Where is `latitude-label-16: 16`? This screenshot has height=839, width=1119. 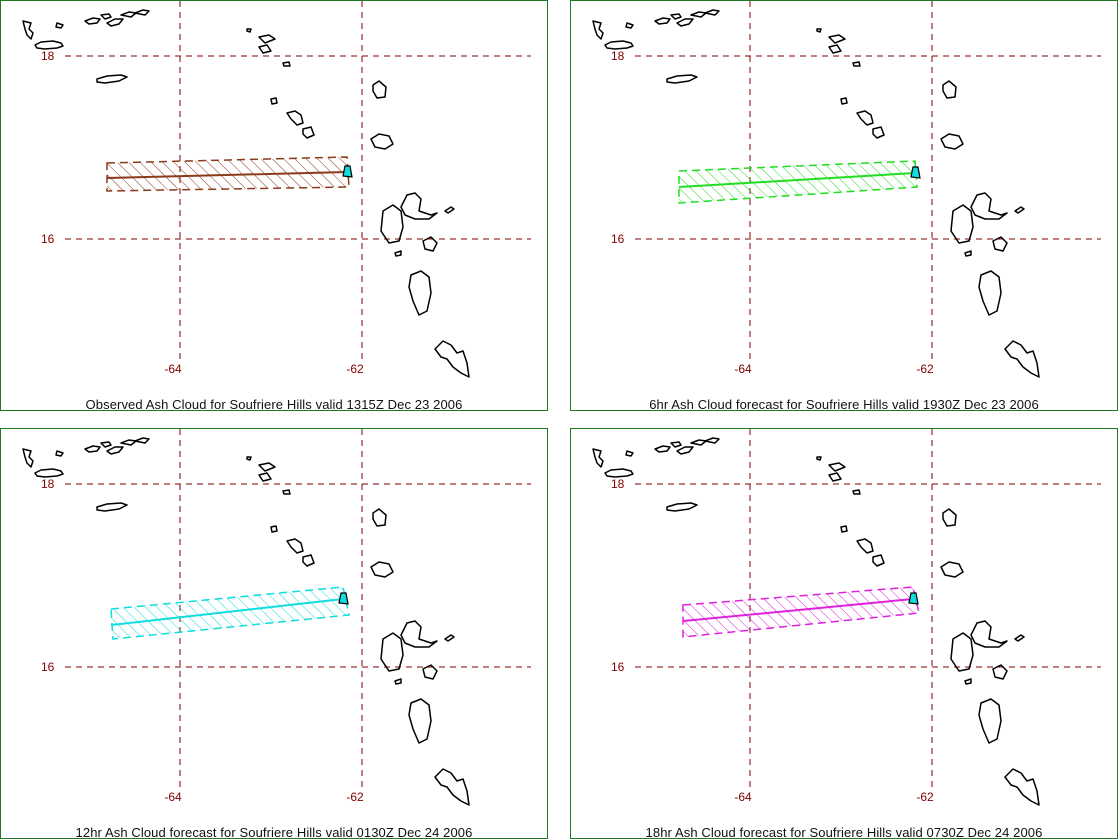 latitude-label-16: 16 is located at coordinates (618, 667).